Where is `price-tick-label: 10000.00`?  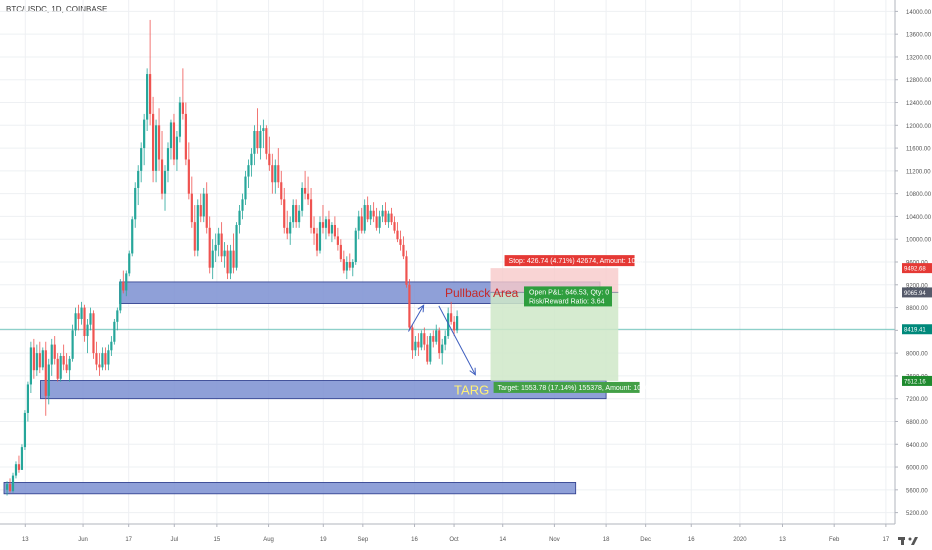 price-tick-label: 10000.00 is located at coordinates (919, 241).